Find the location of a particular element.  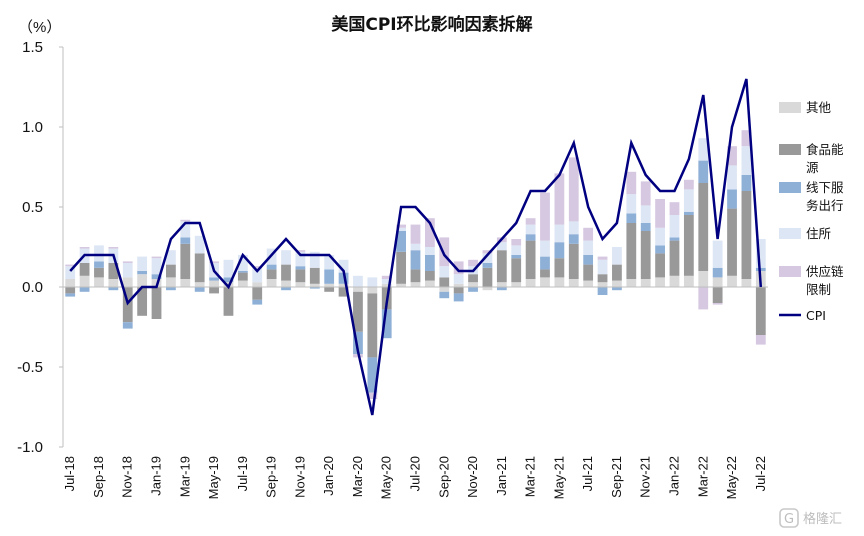

x-tick-label: Nov-18 is located at coordinates (127, 477).